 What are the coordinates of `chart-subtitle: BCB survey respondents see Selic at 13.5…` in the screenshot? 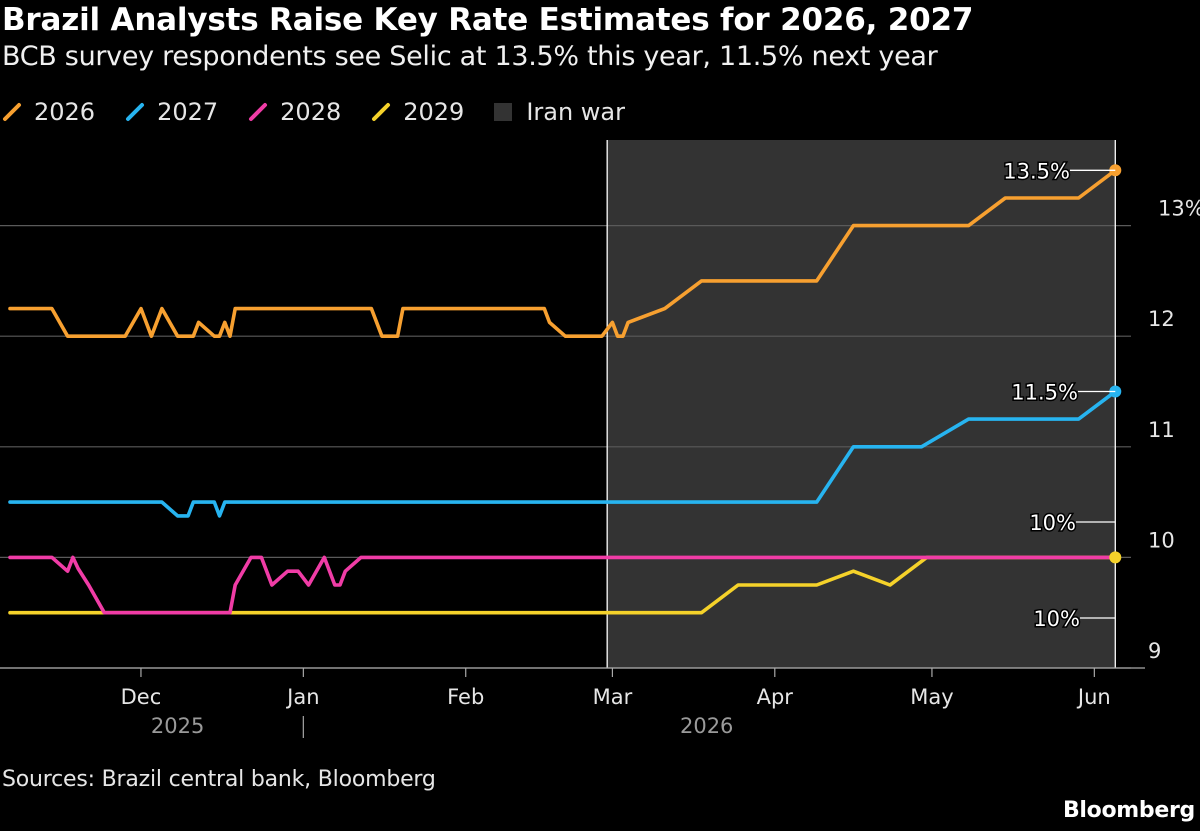 It's located at (470, 56).